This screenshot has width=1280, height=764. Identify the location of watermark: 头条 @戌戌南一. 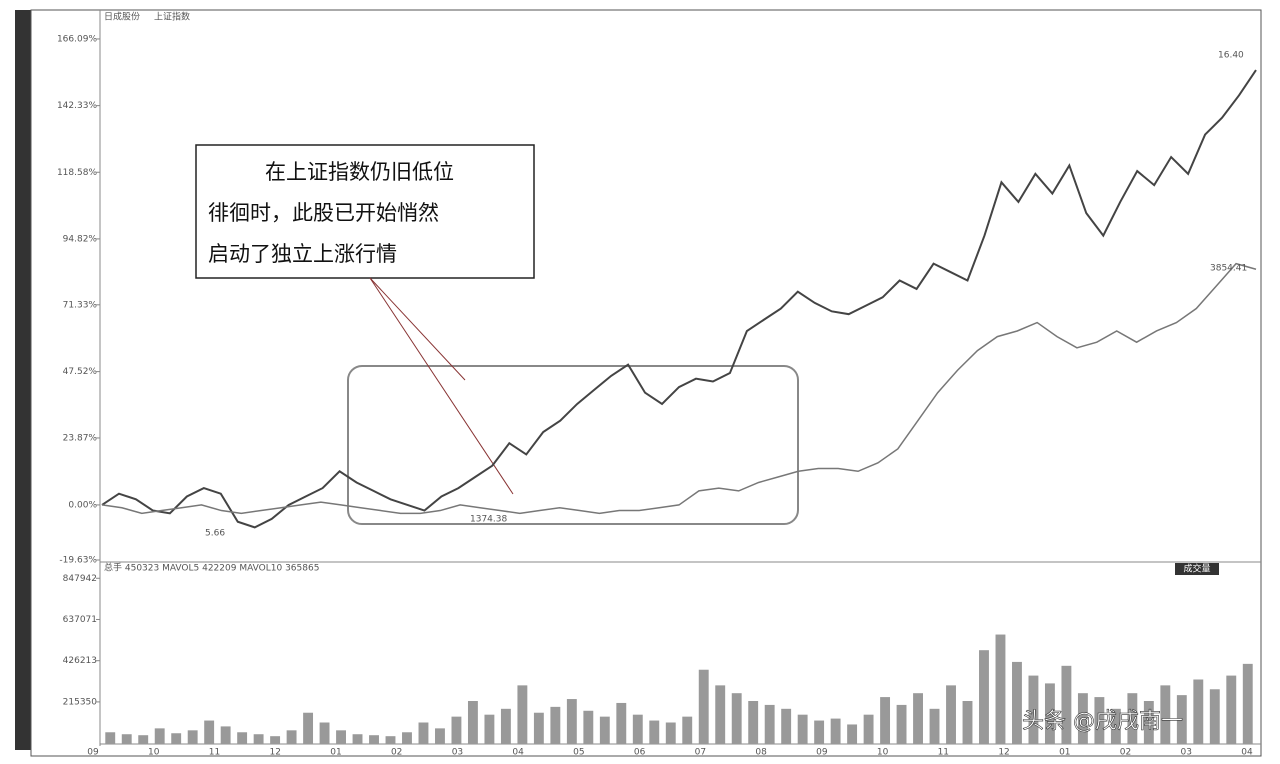
(1102, 721).